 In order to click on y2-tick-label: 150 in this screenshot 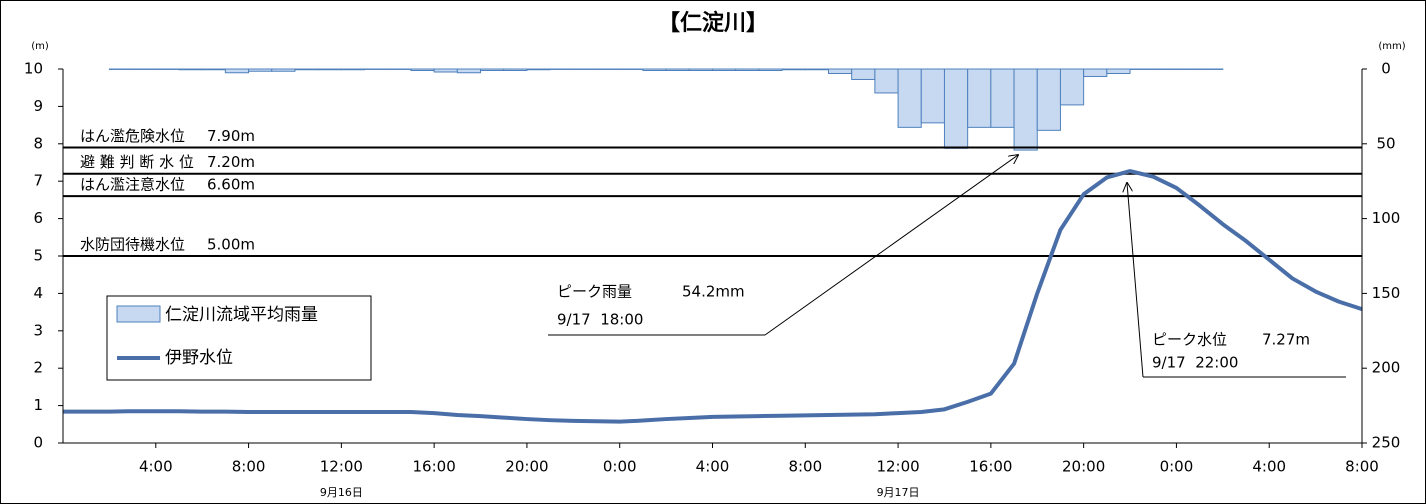, I will do `click(1386, 293)`.